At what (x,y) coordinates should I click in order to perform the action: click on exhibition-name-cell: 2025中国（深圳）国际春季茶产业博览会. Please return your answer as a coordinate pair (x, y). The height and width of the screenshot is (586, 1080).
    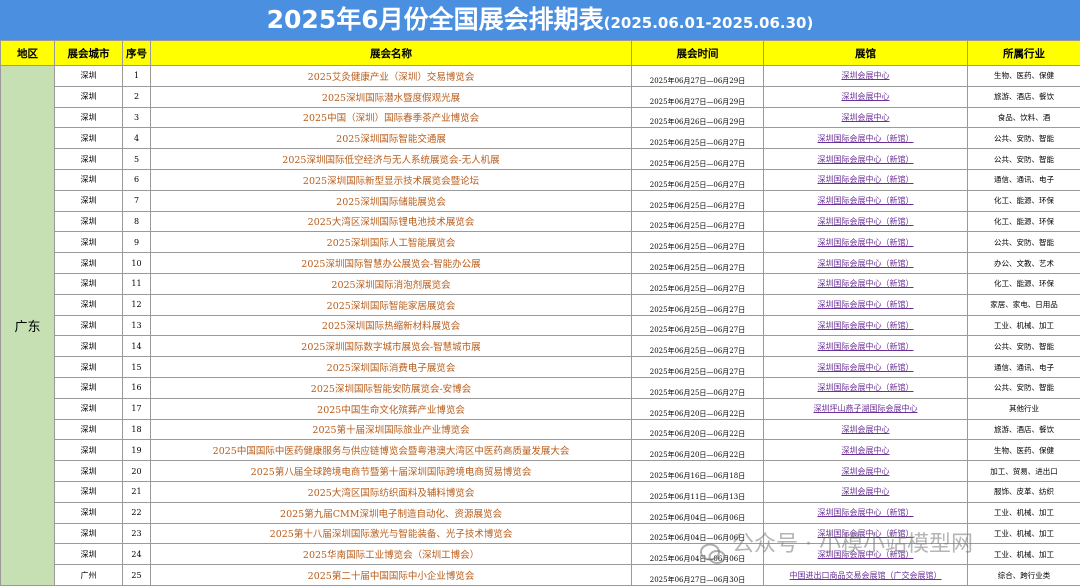
    Looking at the image, I should click on (391, 117).